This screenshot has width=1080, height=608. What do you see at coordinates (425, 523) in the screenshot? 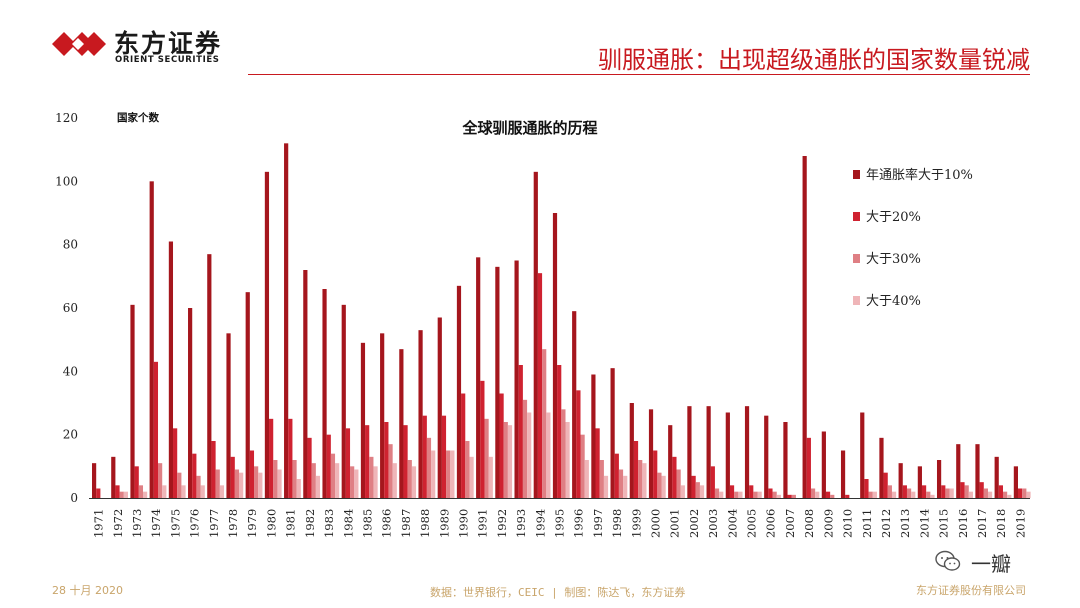
I see `x-tick-label: 1988` at bounding box center [425, 523].